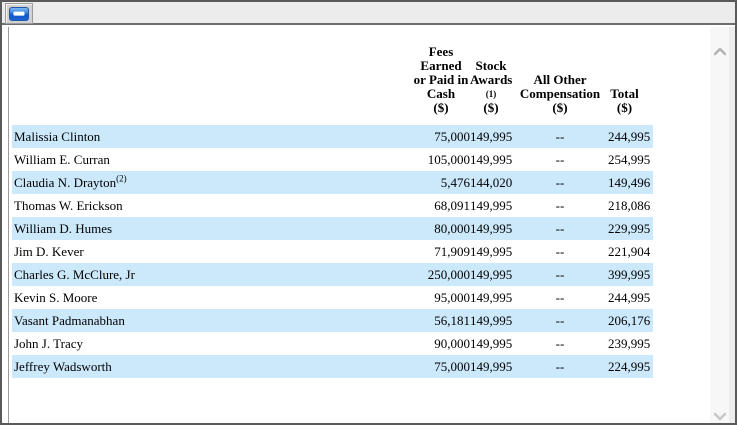 The image size is (737, 425). What do you see at coordinates (630, 366) in the screenshot?
I see `cell-total: 224,995` at bounding box center [630, 366].